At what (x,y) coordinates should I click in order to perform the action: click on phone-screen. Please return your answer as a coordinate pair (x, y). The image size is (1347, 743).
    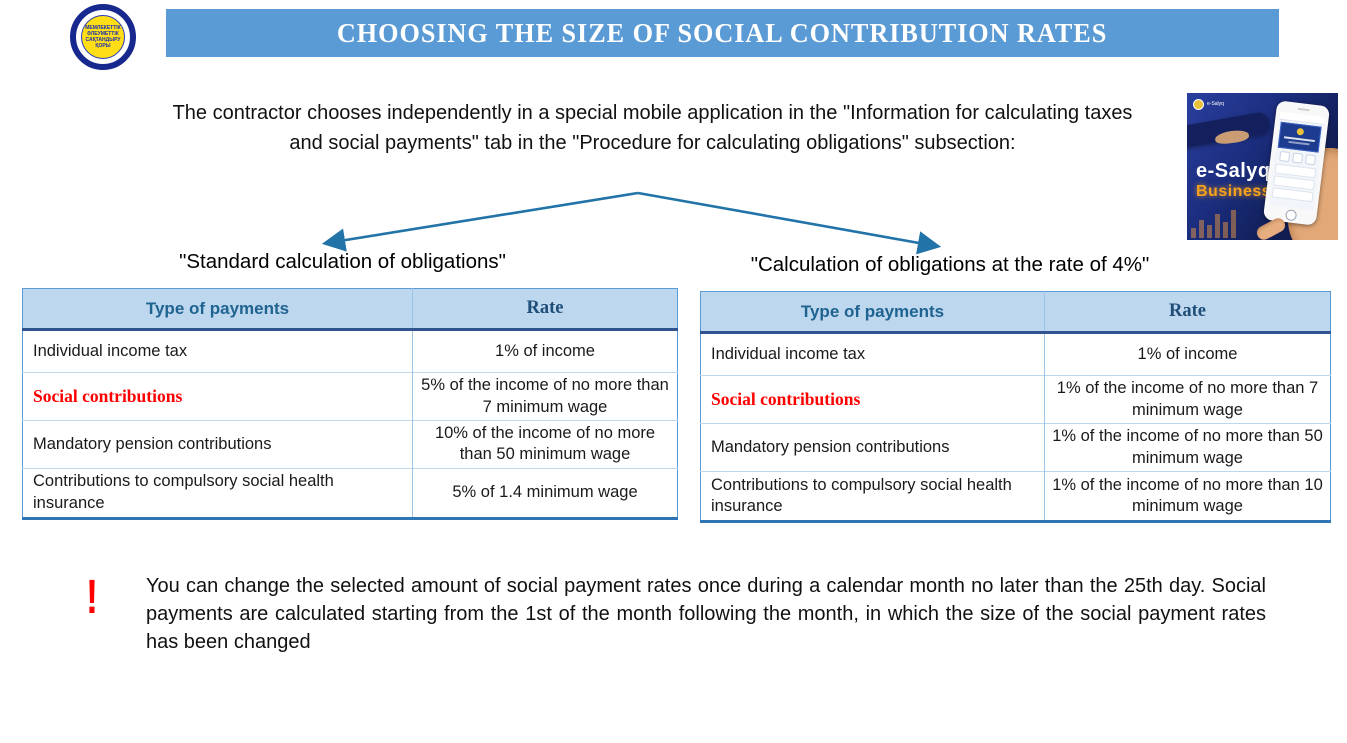
    Looking at the image, I should click on (1296, 161).